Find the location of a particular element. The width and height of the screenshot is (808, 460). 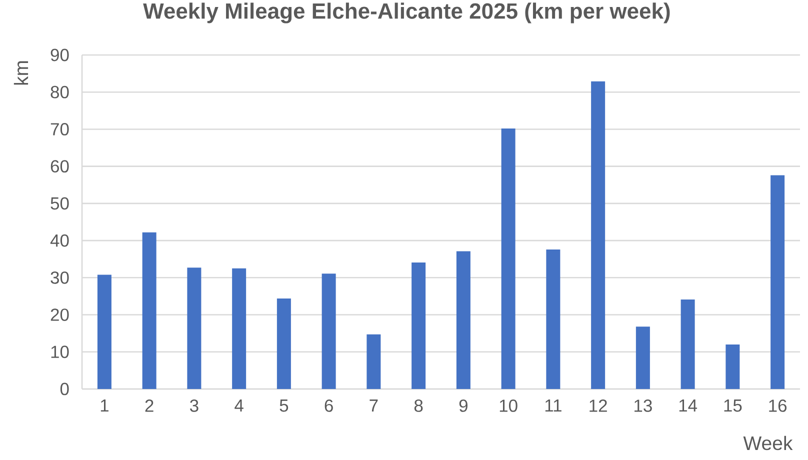

x-tick-label: 1 is located at coordinates (104, 406).